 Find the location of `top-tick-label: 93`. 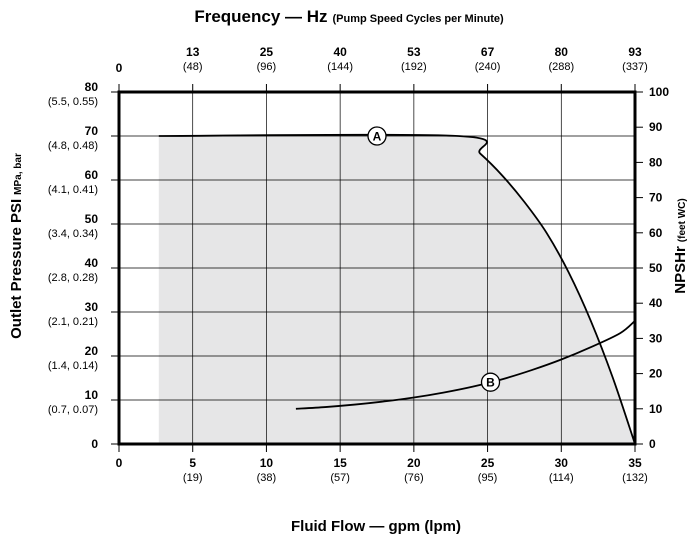

top-tick-label: 93 is located at coordinates (635, 52).